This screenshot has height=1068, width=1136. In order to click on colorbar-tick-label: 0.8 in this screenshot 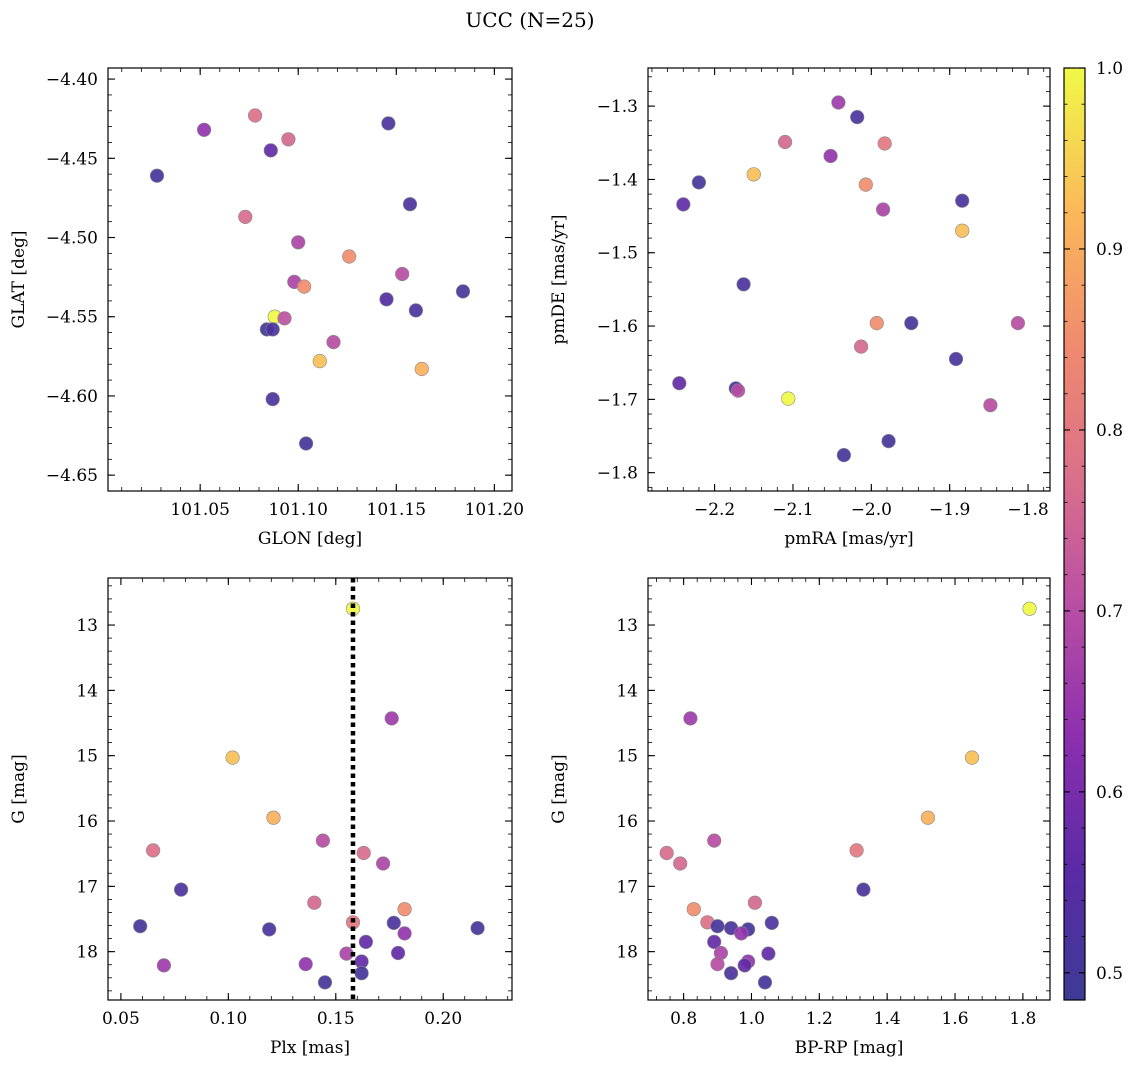, I will do `click(1109, 431)`.